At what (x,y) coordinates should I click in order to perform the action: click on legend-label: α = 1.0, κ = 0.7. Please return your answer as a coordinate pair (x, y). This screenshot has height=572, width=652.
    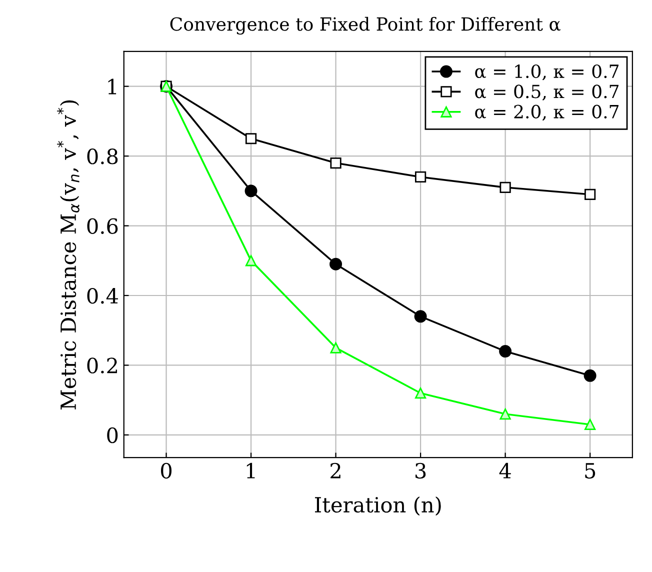
    Looking at the image, I should click on (546, 72).